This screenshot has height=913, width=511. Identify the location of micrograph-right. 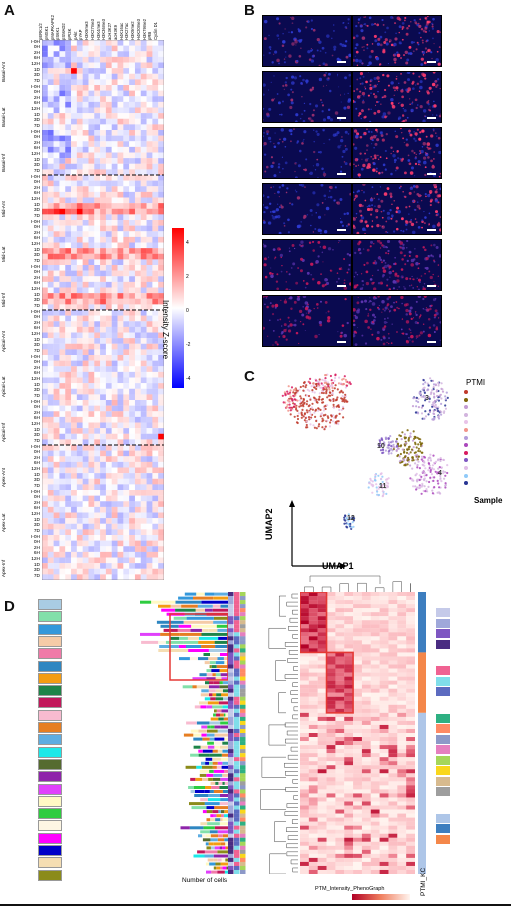
(397, 97).